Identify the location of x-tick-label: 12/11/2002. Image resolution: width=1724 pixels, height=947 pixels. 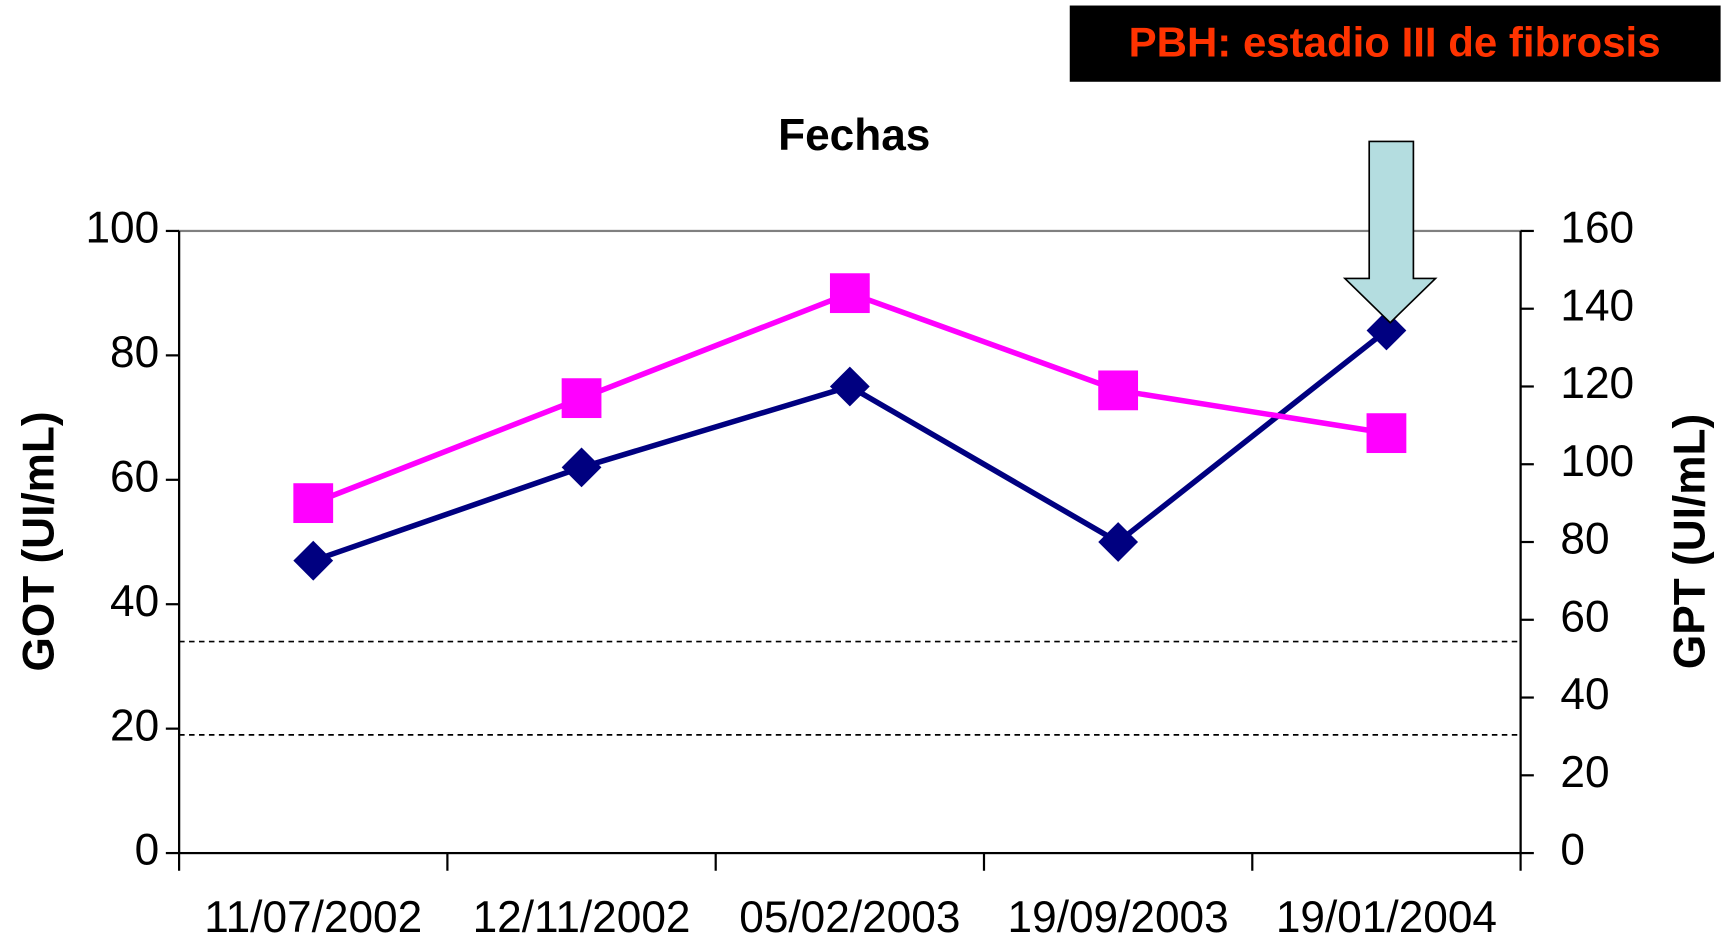
(582, 917).